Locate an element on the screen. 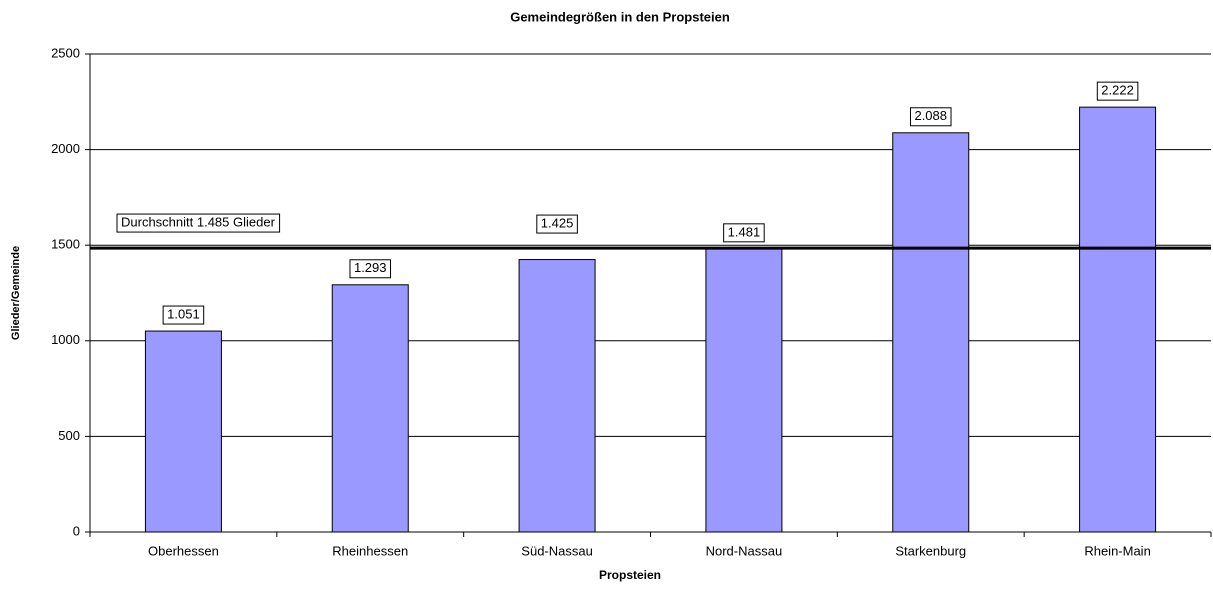  value-label: 2.088 is located at coordinates (930, 115).